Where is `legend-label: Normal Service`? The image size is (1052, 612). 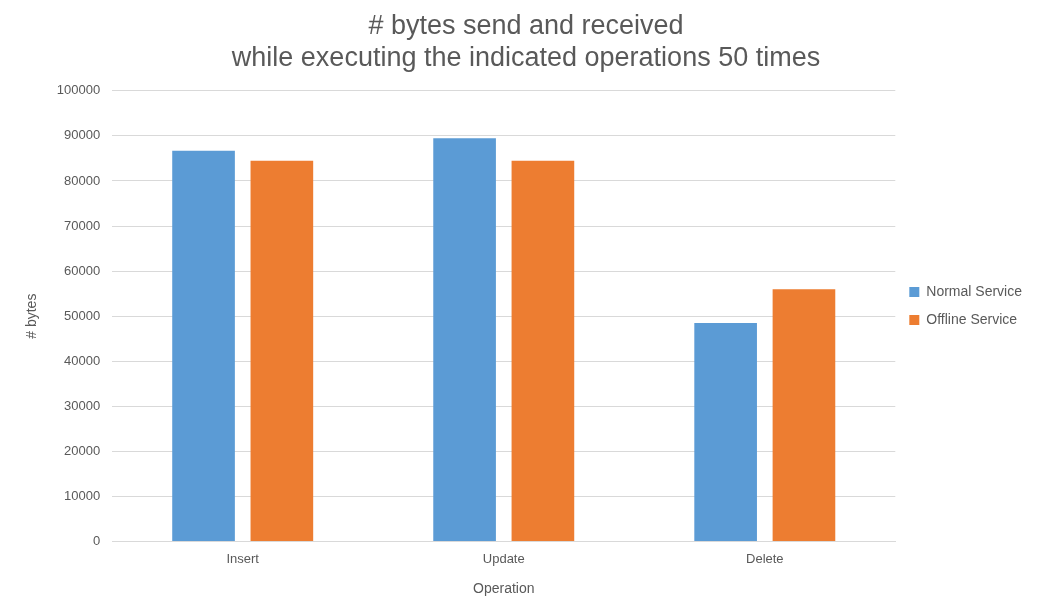
legend-label: Normal Service is located at coordinates (974, 290).